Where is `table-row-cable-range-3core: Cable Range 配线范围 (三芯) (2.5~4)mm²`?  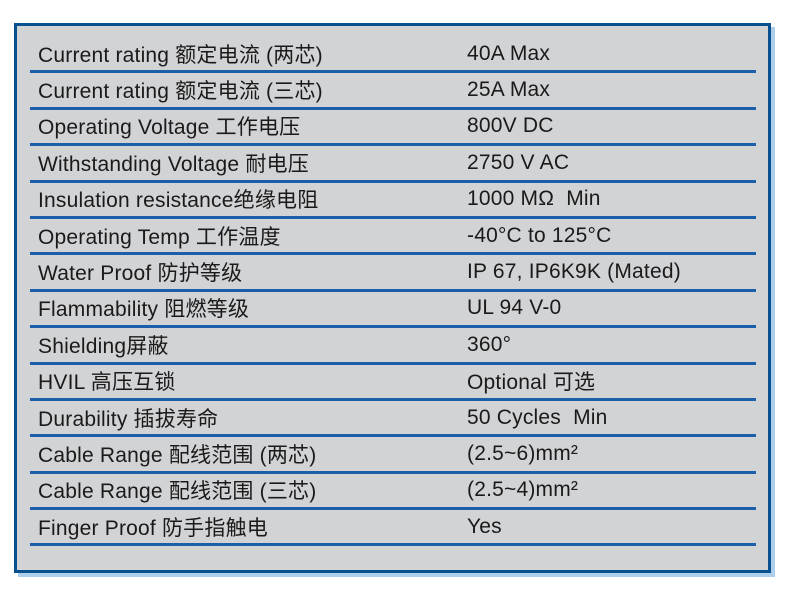
table-row-cable-range-3core: Cable Range 配线范围 (三芯) (2.5~4)mm² is located at coordinates (393, 492).